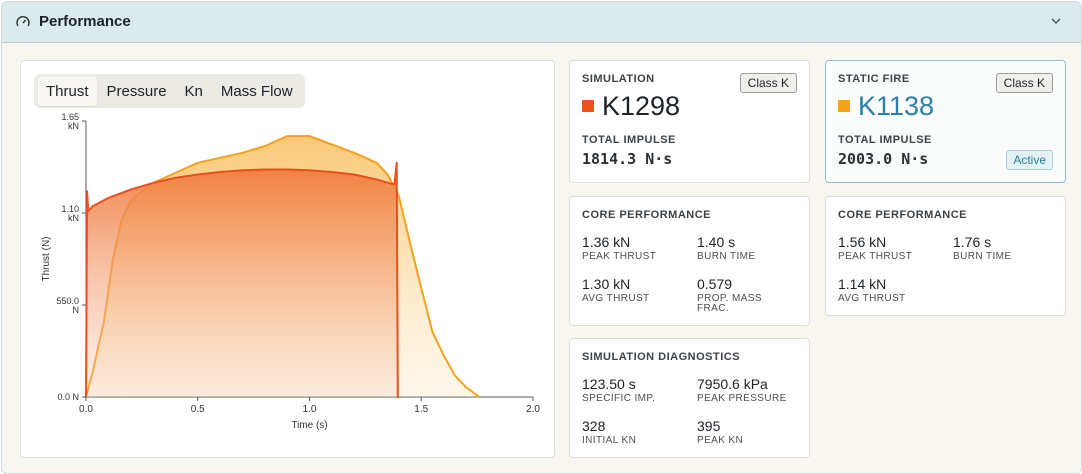 The height and width of the screenshot is (474, 1082). Describe the element at coordinates (883, 159) in the screenshot. I see `total-impulse-value: 2003.0 N·s` at that location.